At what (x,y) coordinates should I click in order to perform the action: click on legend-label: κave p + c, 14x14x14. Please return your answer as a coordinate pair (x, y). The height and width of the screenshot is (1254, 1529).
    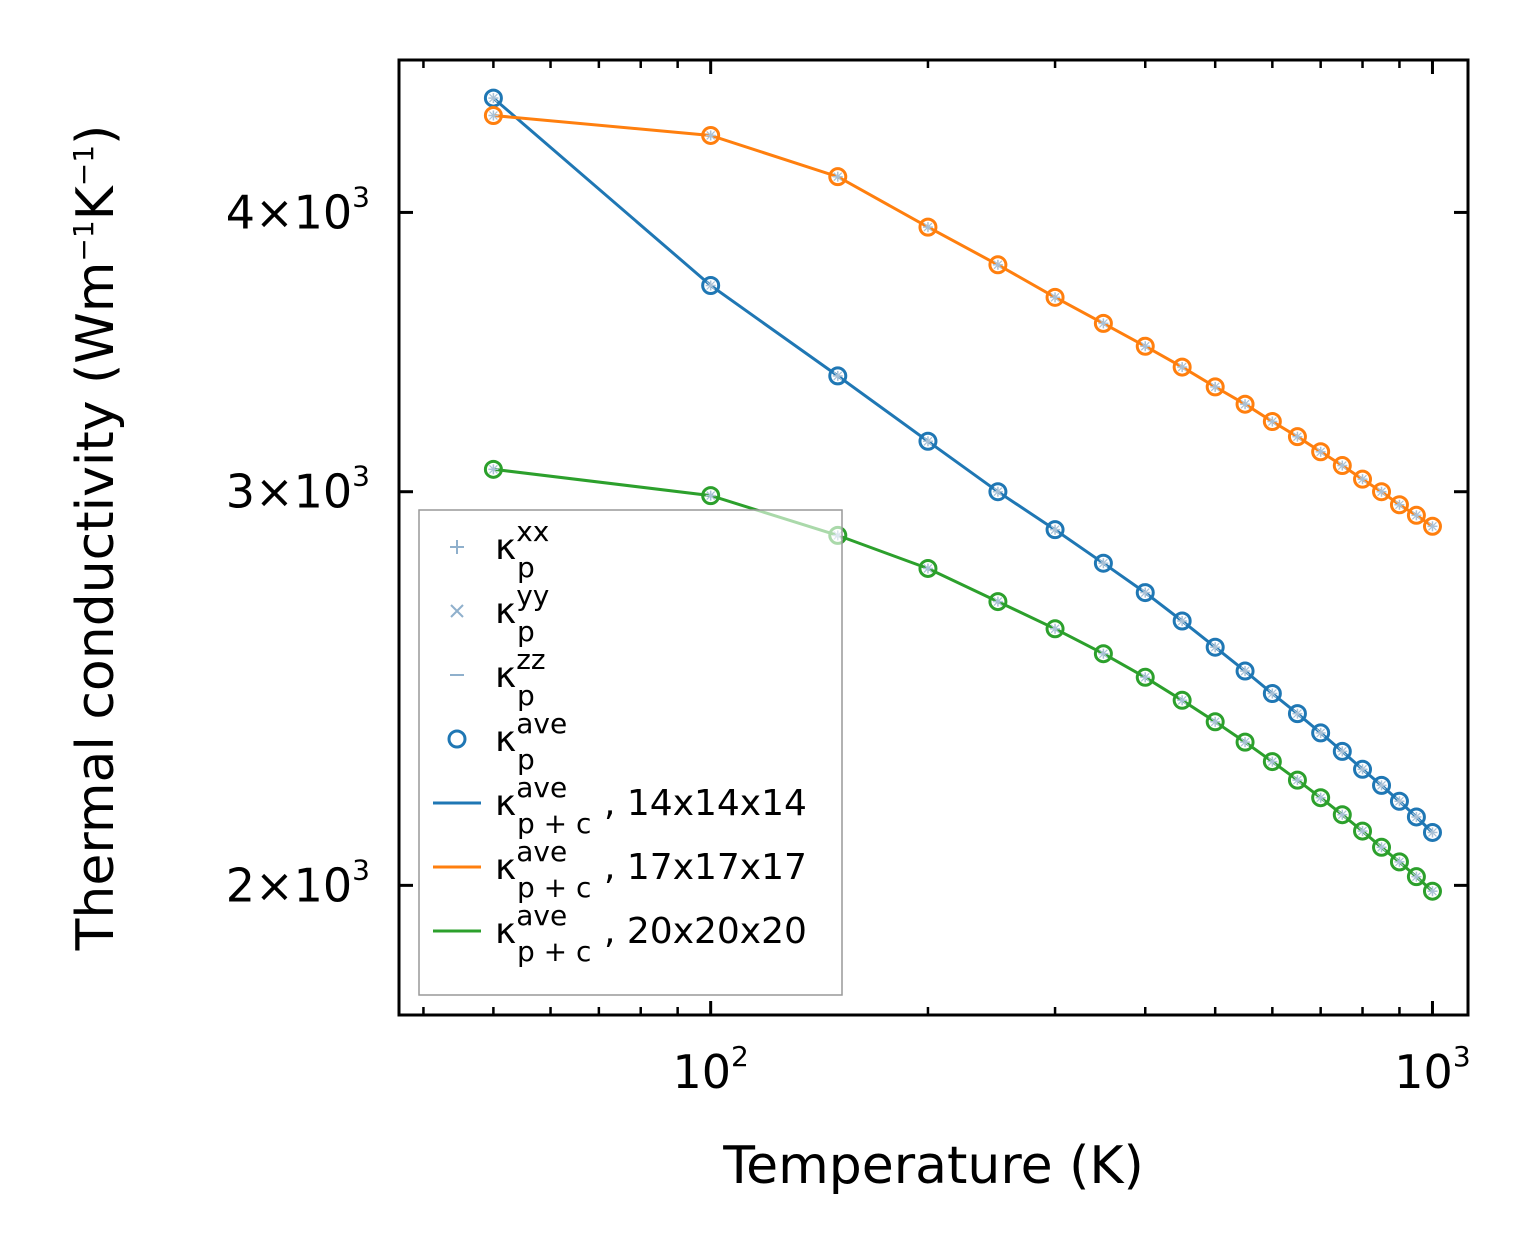
    Looking at the image, I should click on (651, 805).